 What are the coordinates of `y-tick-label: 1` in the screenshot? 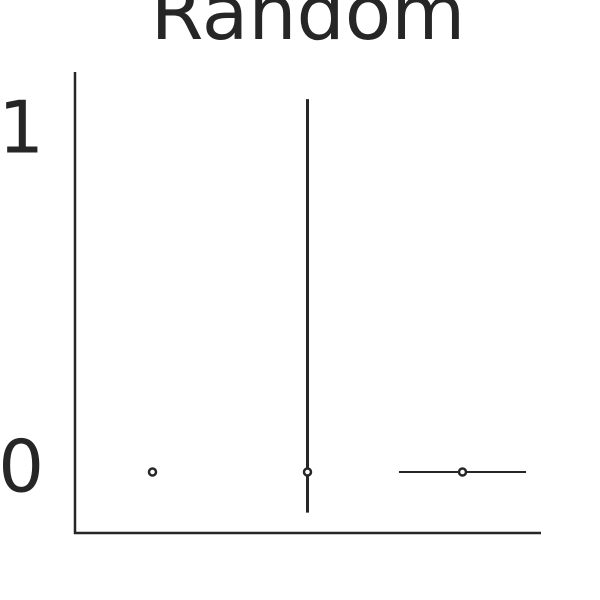 It's located at (22, 128).